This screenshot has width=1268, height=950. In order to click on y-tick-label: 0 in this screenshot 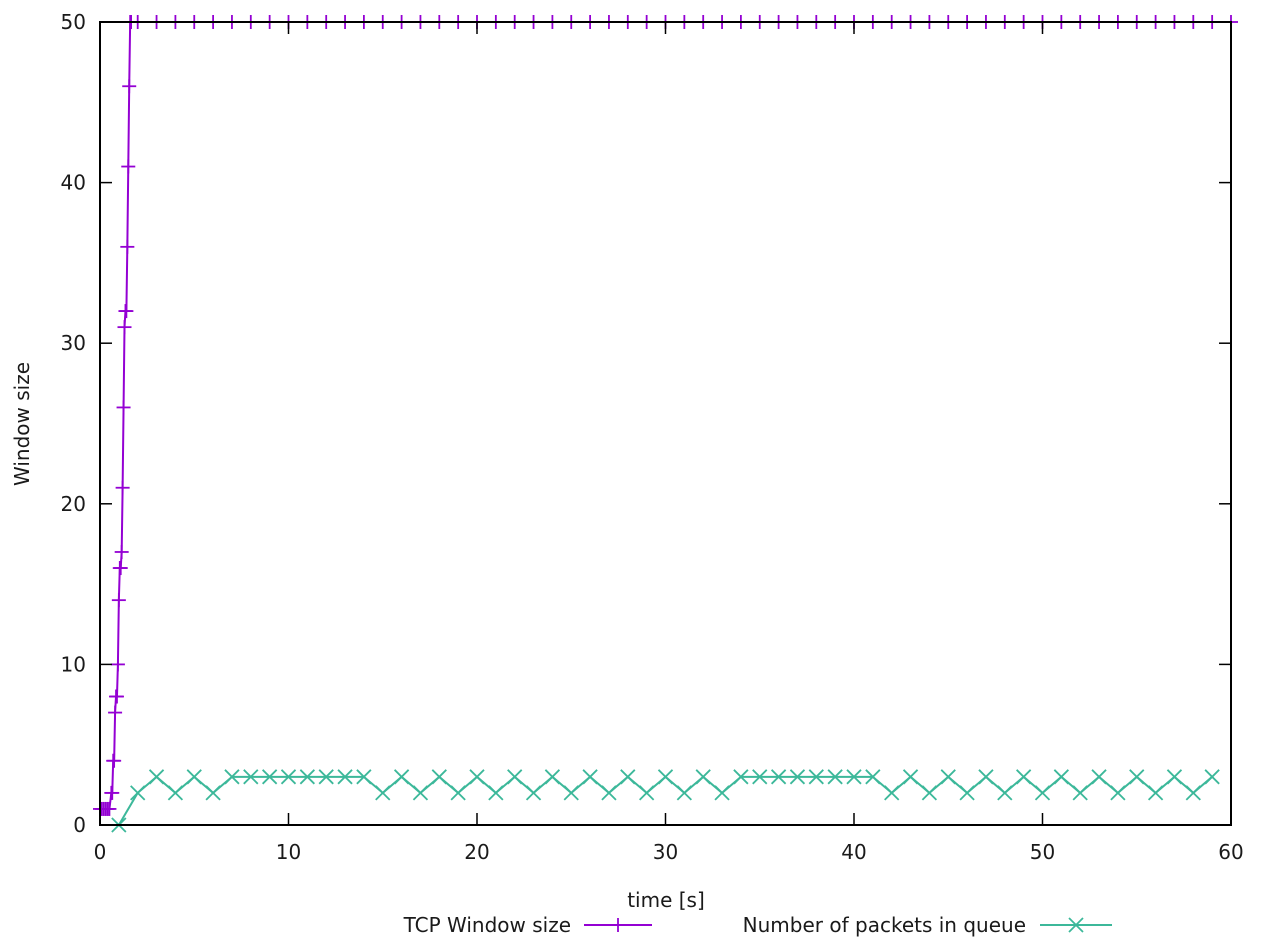, I will do `click(79, 825)`.